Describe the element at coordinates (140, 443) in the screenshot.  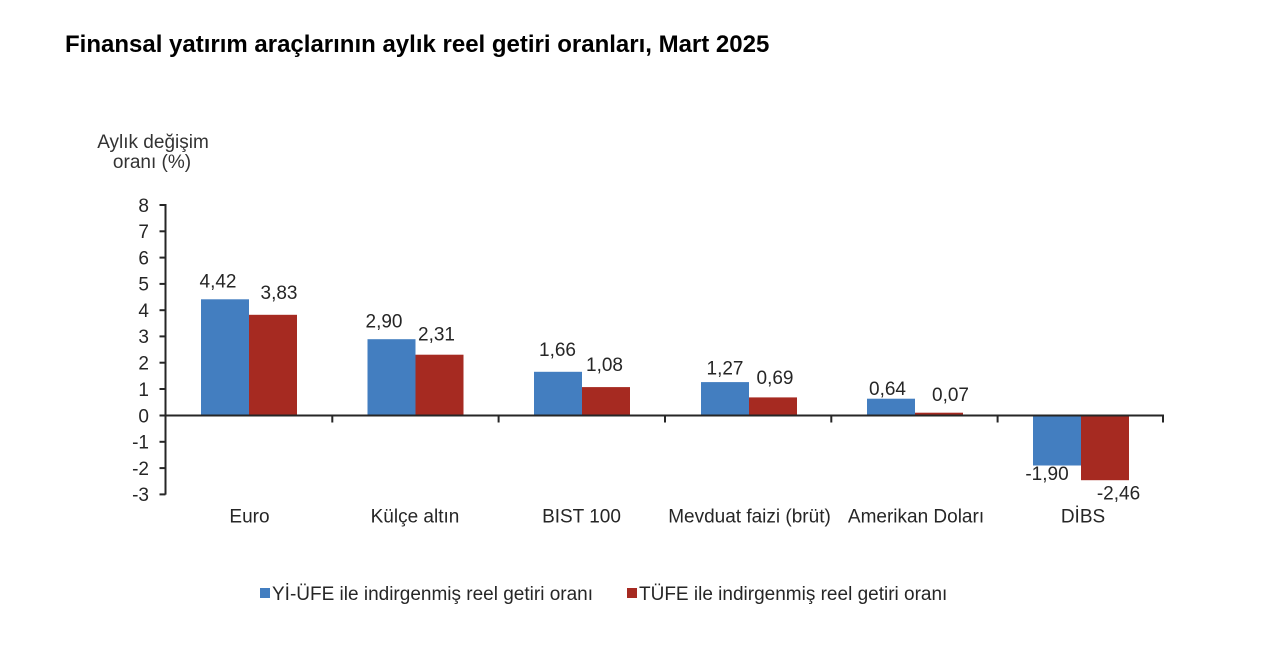
I see `svg-text: -1` at that location.